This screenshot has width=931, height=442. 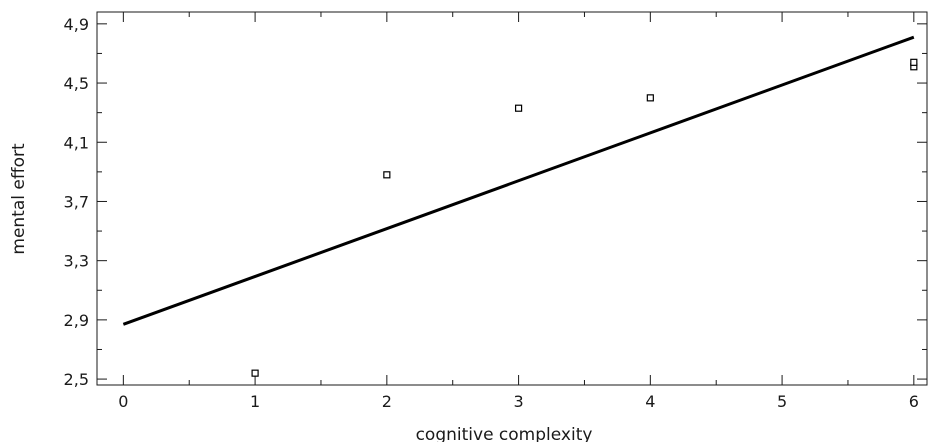 What do you see at coordinates (76, 261) in the screenshot?
I see `y-tick-label: 3,3` at bounding box center [76, 261].